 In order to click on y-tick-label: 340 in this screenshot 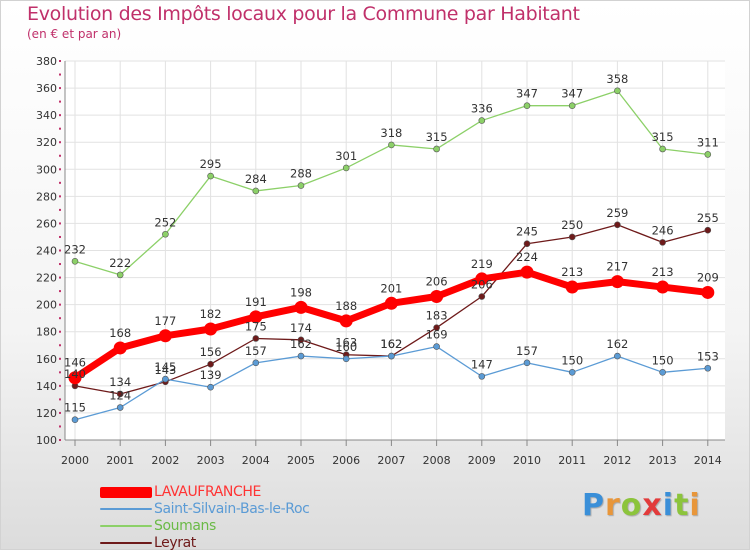, I will do `click(46, 115)`.